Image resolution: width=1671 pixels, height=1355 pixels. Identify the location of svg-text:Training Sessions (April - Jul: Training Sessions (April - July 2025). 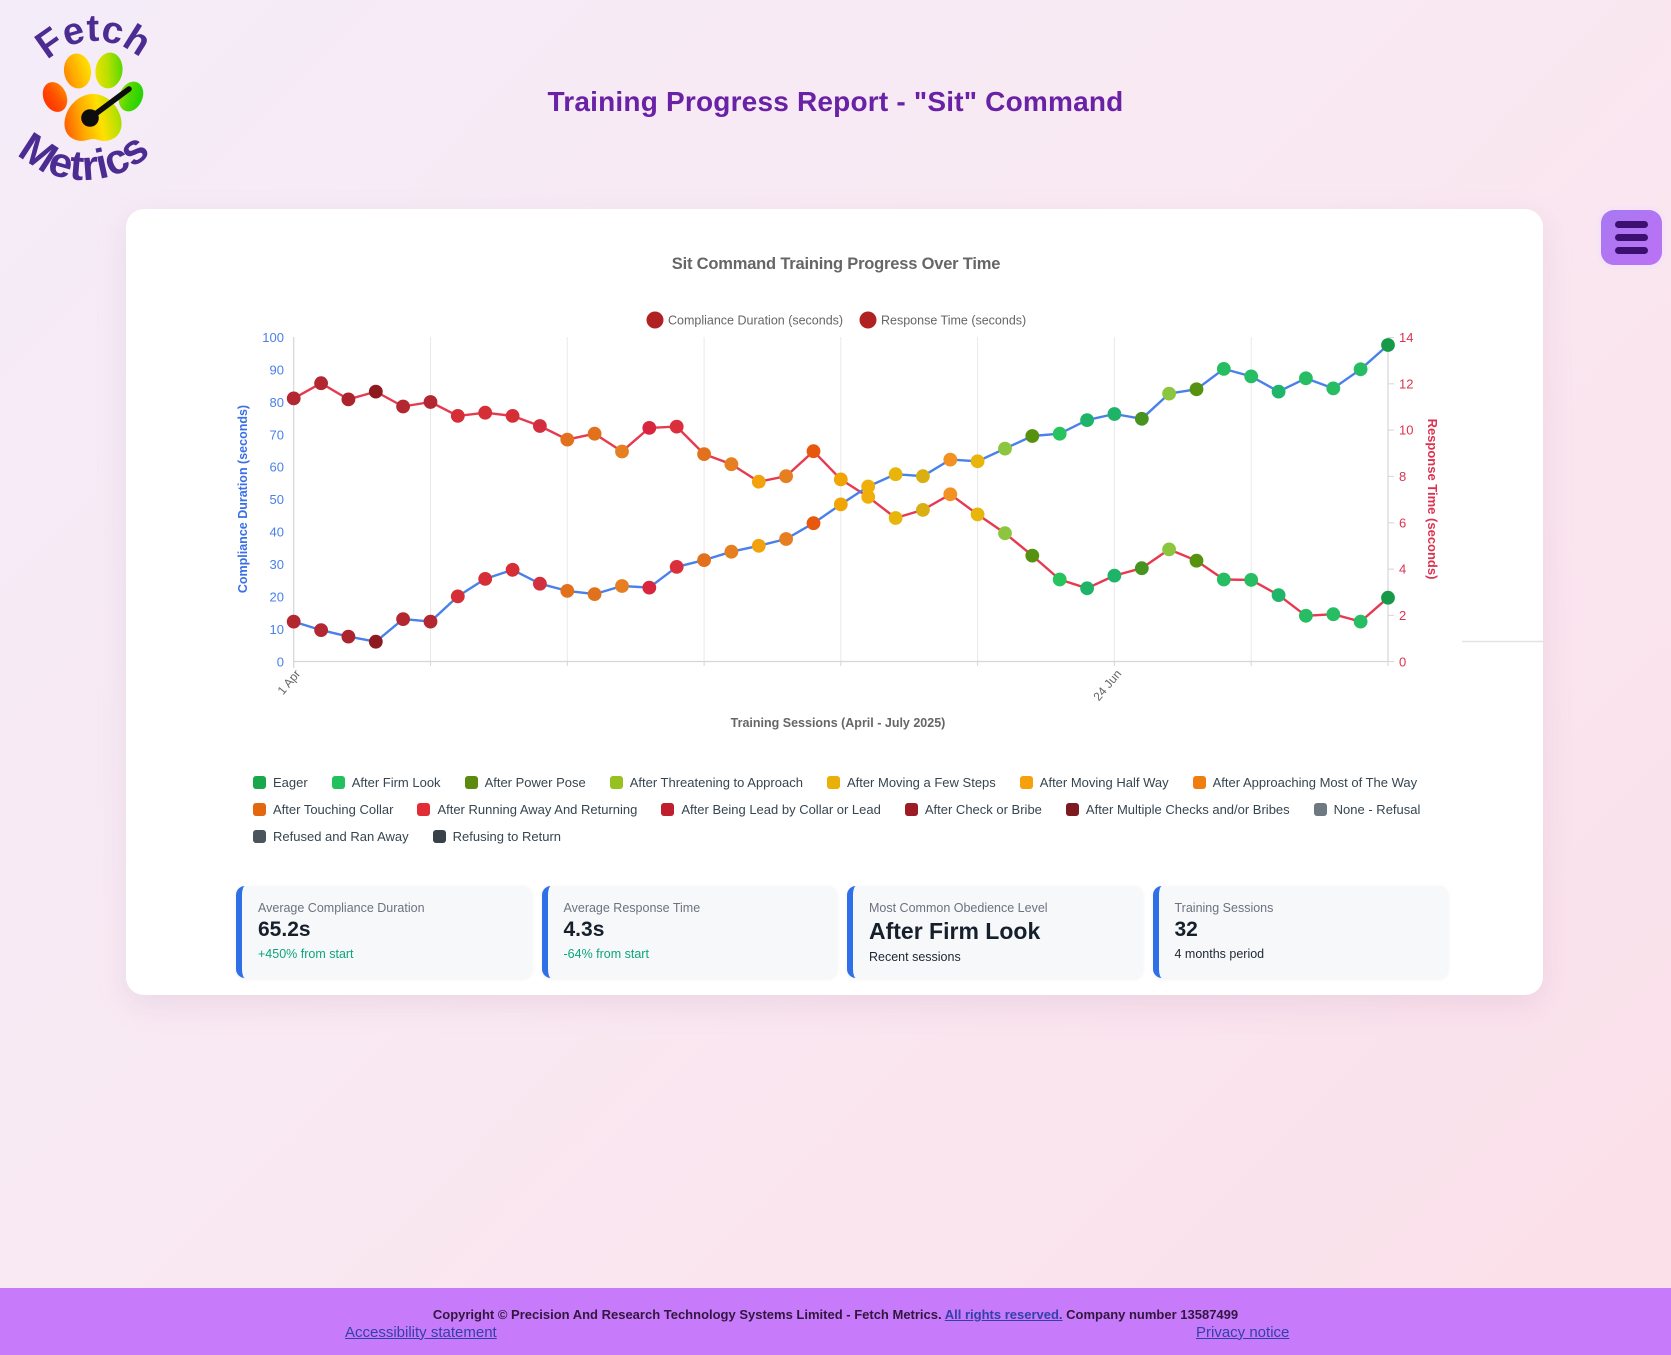
(838, 723).